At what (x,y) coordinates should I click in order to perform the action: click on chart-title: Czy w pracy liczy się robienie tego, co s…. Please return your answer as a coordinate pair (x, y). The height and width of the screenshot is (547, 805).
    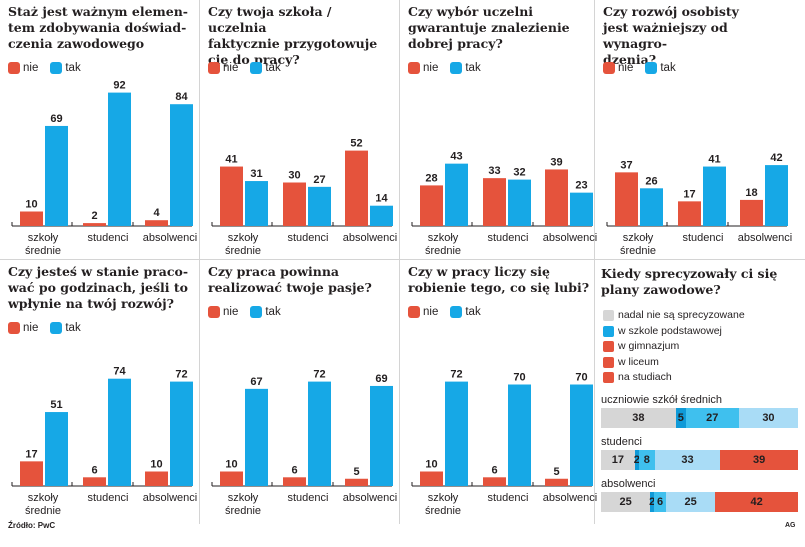
    Looking at the image, I should click on (500, 280).